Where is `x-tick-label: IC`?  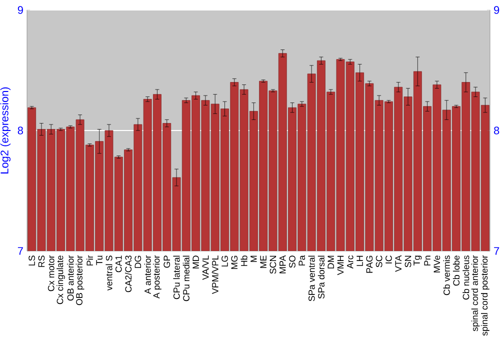 x-tick-label: IC is located at coordinates (389, 260).